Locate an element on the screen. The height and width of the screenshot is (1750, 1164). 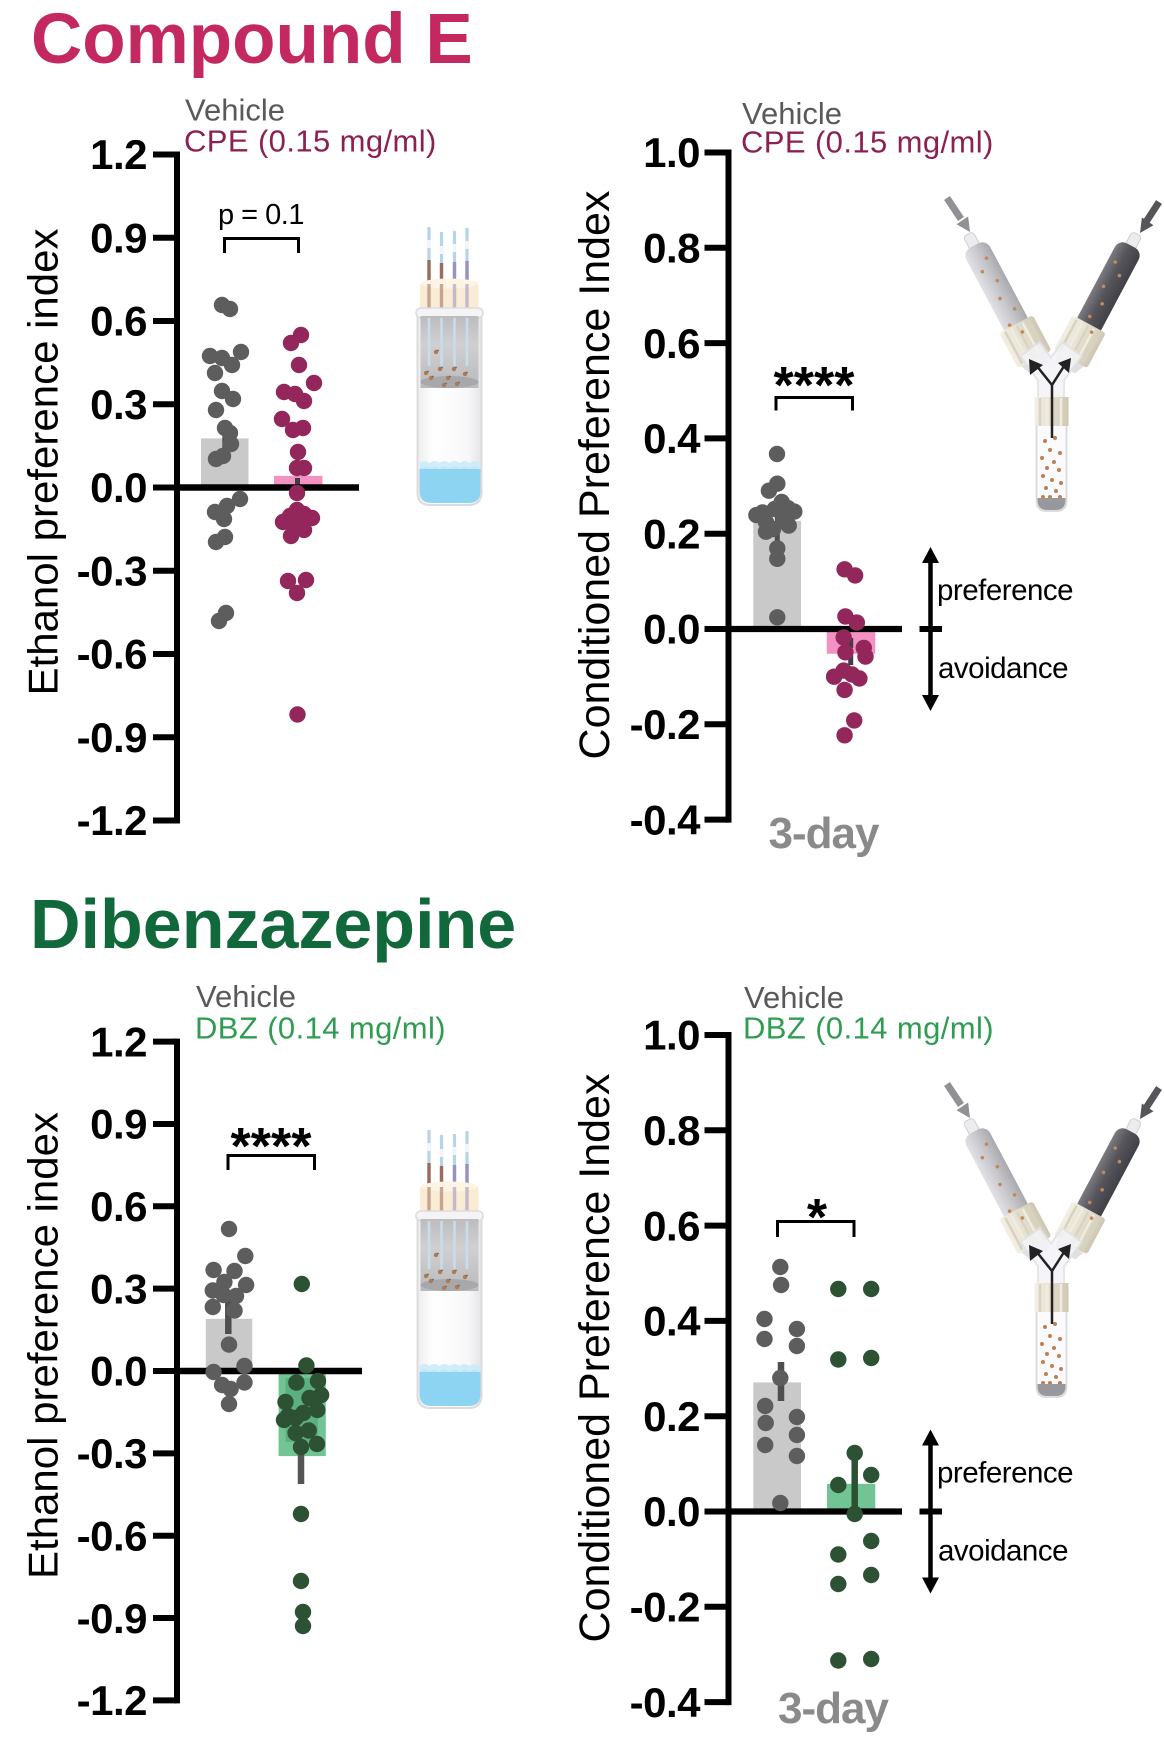
svg-text: Compound E is located at coordinates (252, 39).